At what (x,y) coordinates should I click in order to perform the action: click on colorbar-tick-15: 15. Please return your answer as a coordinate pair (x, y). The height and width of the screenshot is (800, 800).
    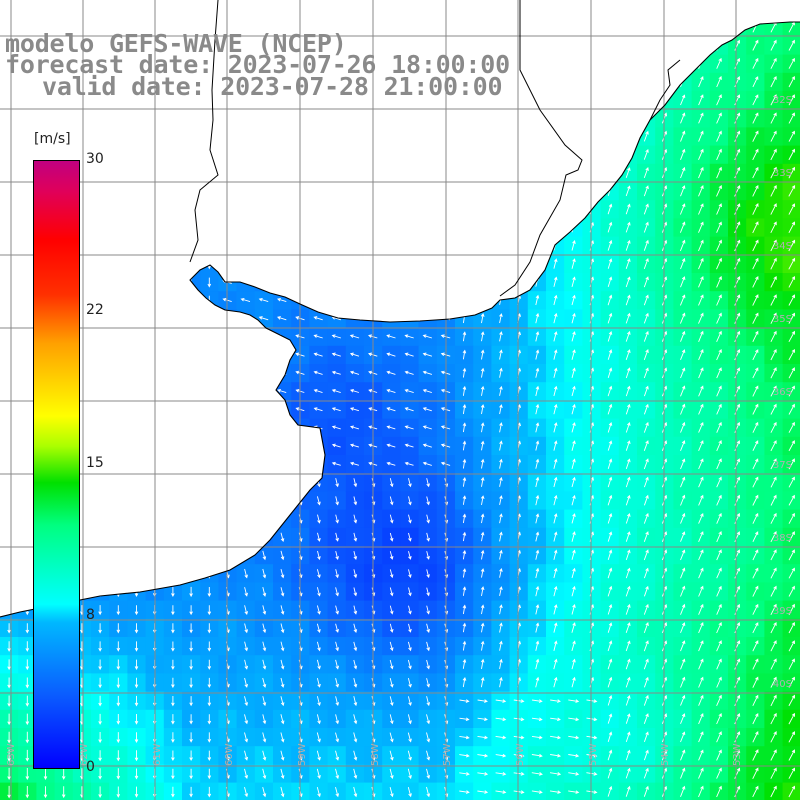
    Looking at the image, I should click on (95, 463).